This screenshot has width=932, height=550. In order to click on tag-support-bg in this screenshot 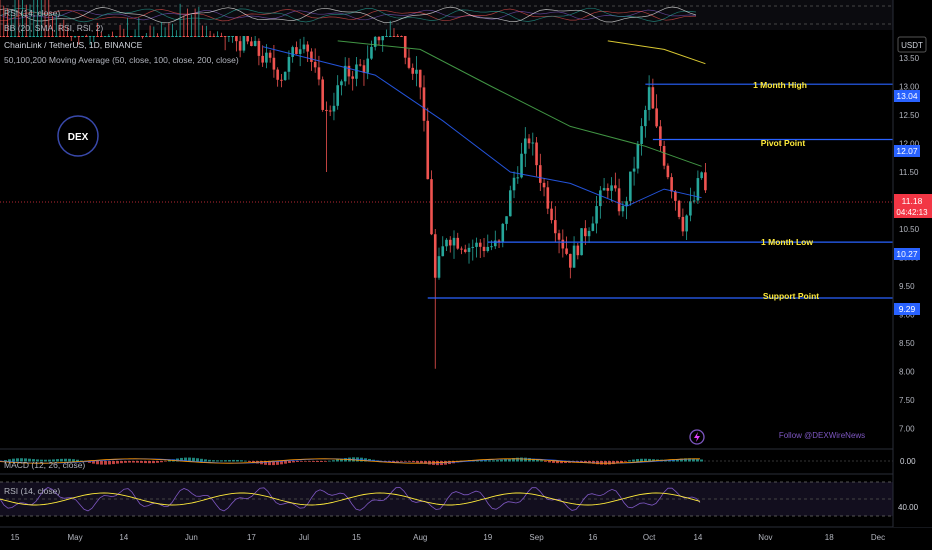, I will do `click(907, 309)`.